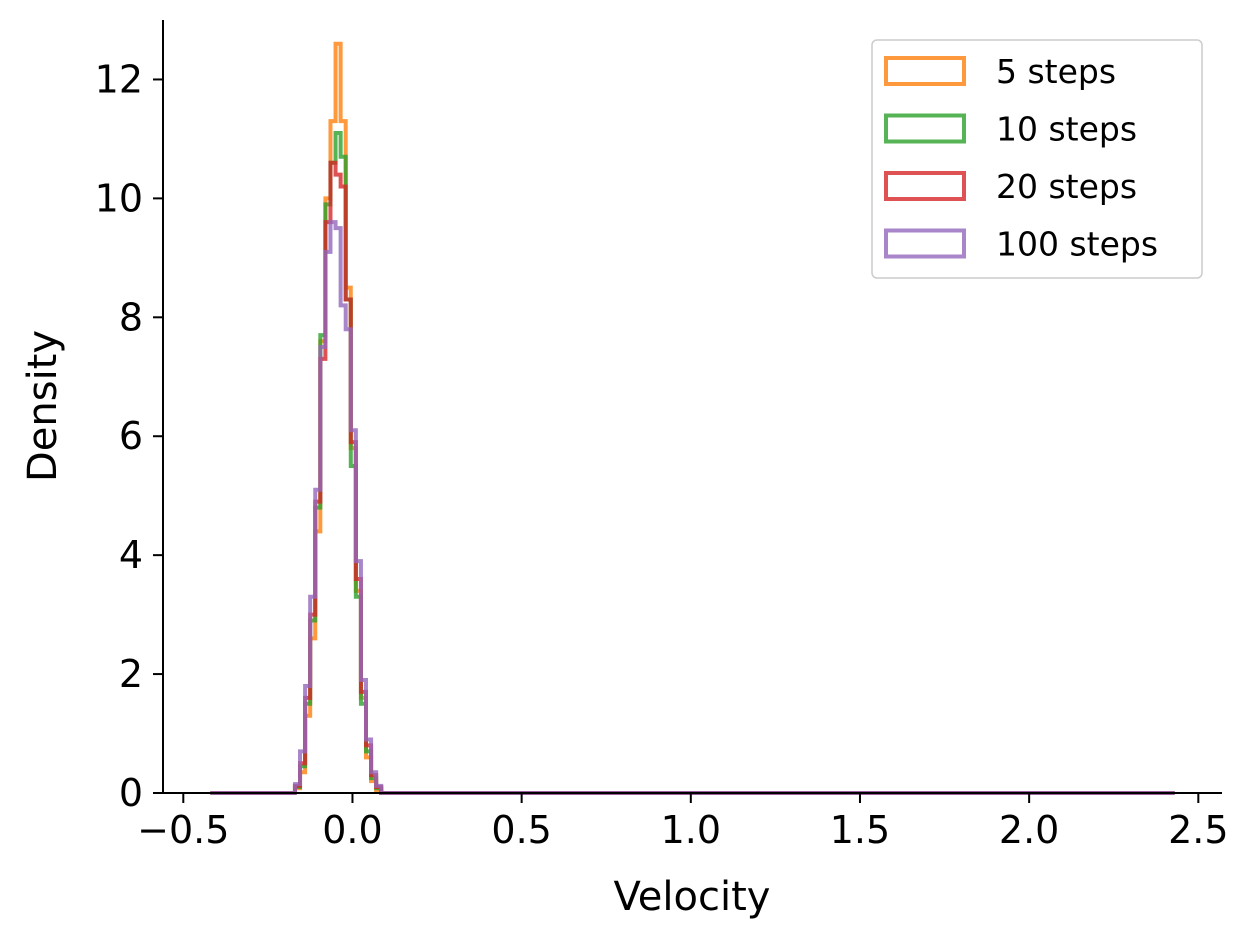 This screenshot has height=941, width=1259. Describe the element at coordinates (119, 198) in the screenshot. I see `y-tick-label: 10` at that location.